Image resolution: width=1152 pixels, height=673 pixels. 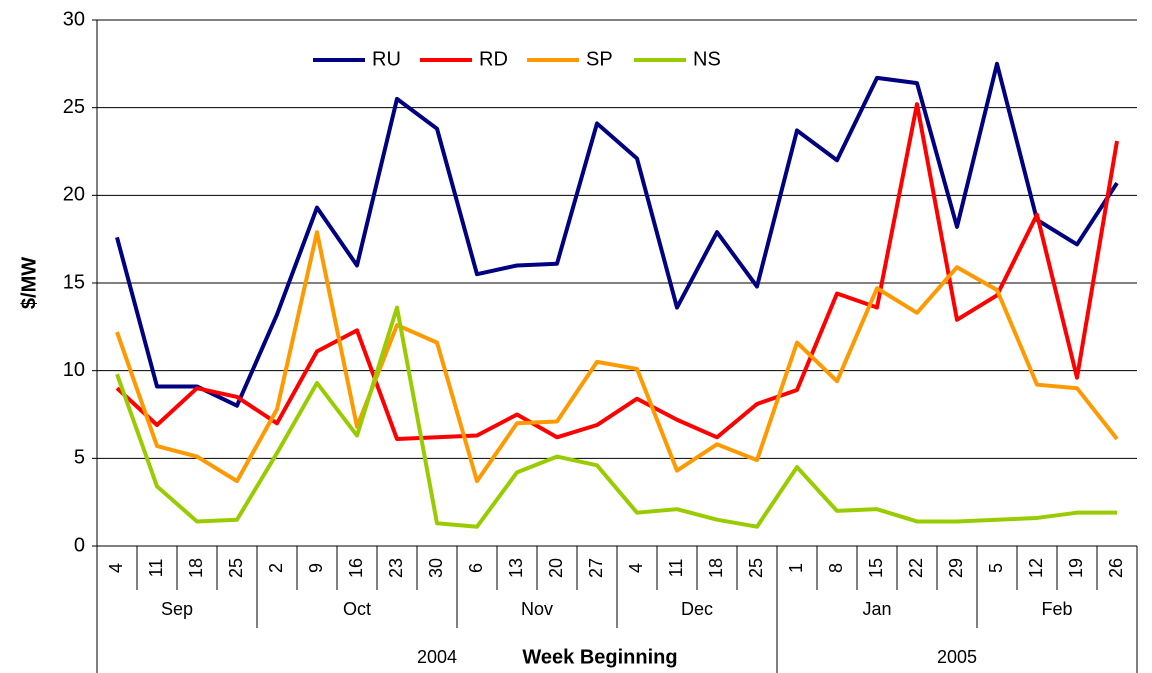 I want to click on x-tick-label: 20, so click(x=556, y=568).